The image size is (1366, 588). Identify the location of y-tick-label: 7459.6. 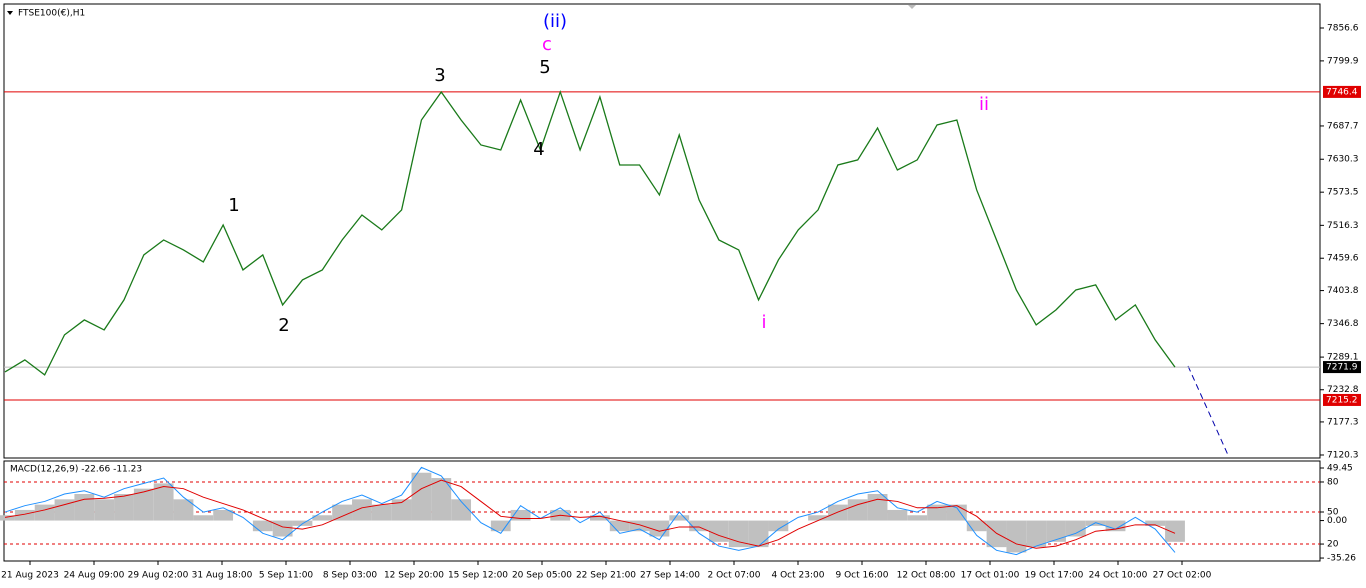
(1343, 259).